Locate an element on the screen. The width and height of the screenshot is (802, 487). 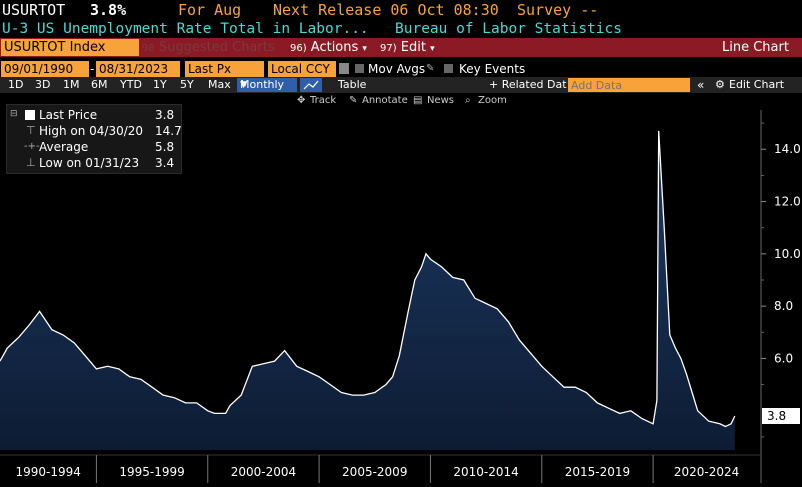
legend-low: ⊥ Low on 01/31/23 3.4 is located at coordinates (95, 163).